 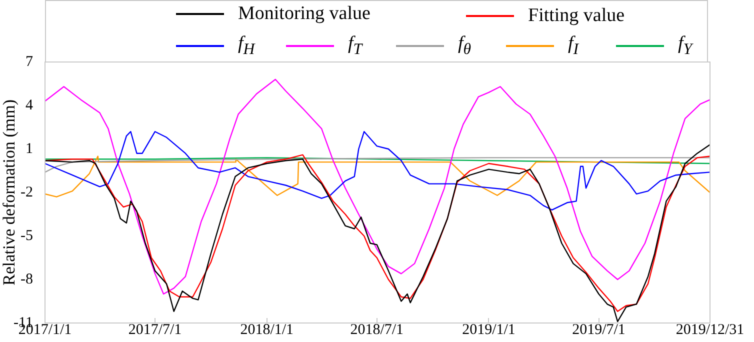 I want to click on y-tick-label: 4, so click(x=30, y=105).